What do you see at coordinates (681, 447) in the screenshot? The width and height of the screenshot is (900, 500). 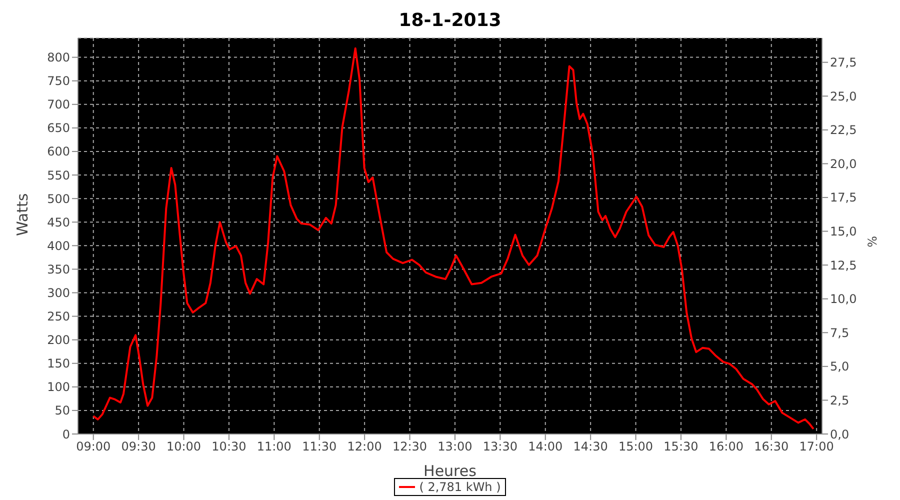 I see `x-tick-label: 15:30` at bounding box center [681, 447].